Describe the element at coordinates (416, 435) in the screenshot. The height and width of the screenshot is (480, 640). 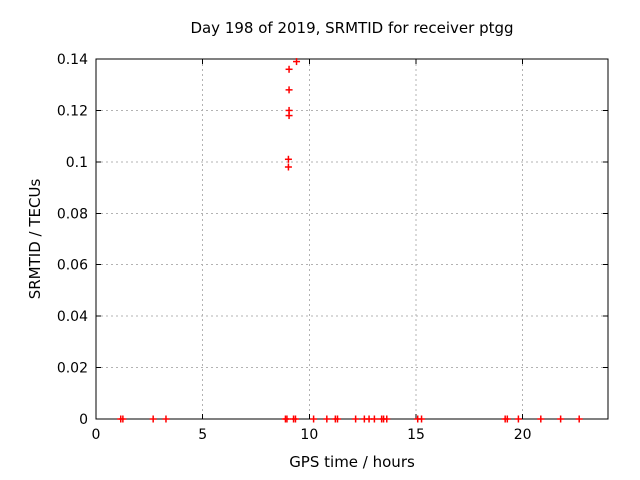
I see `svg-text: 15` at that location.